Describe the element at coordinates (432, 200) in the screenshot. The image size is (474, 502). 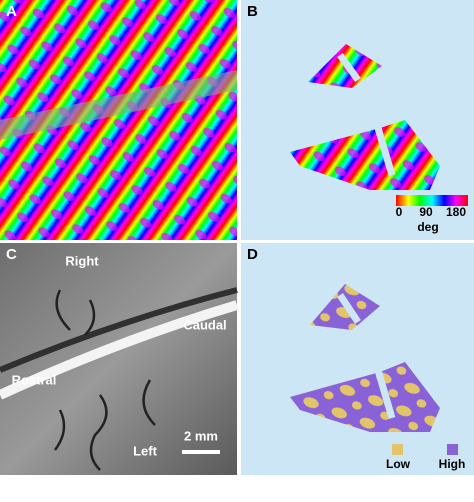
I see `colorbar` at that location.